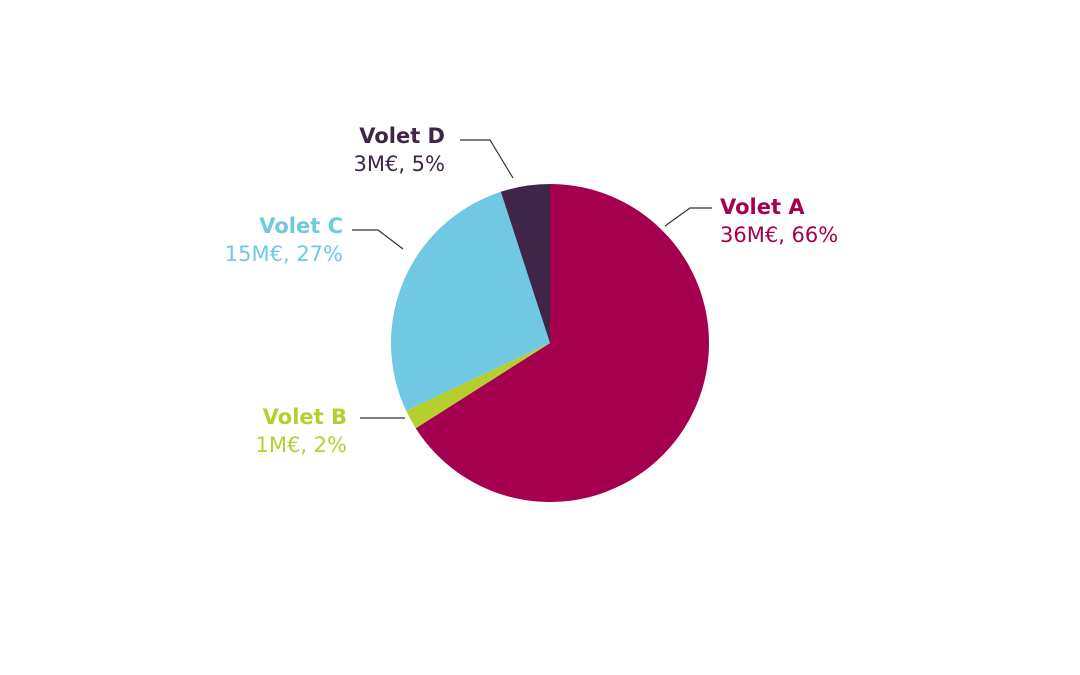 The height and width of the screenshot is (675, 1080). What do you see at coordinates (399, 164) in the screenshot?
I see `value-label: 3M€, 5%` at bounding box center [399, 164].